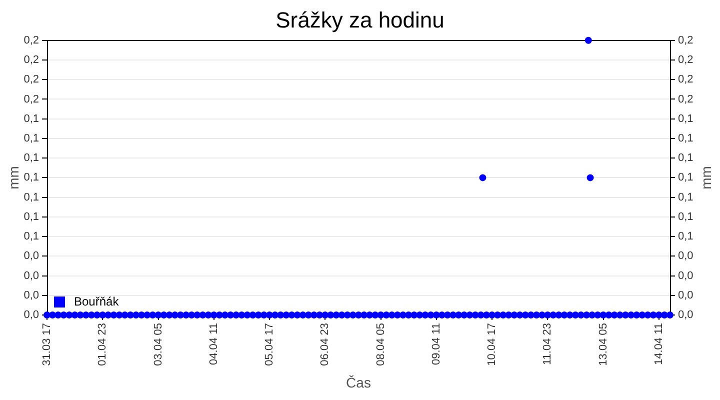 The width and height of the screenshot is (720, 400). Describe the element at coordinates (158, 344) in the screenshot. I see `x-tick-label: 03.04 05` at that location.